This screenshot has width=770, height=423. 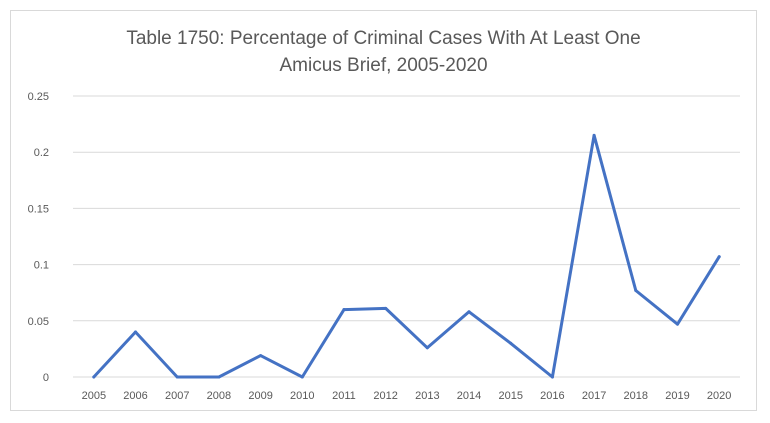 What do you see at coordinates (46, 378) in the screenshot?
I see `y-tick-label: 0` at bounding box center [46, 378].